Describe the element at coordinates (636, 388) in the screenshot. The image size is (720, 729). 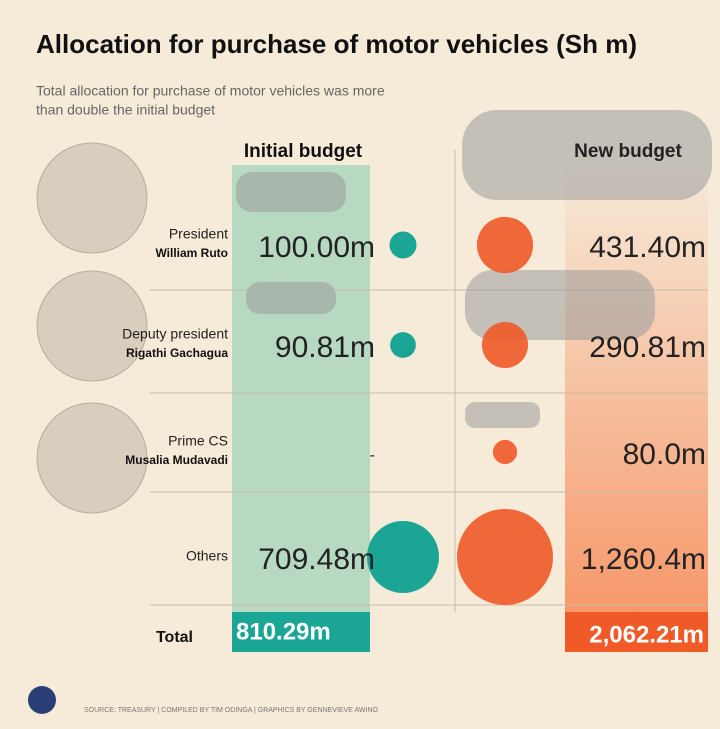
I see `new-column` at that location.